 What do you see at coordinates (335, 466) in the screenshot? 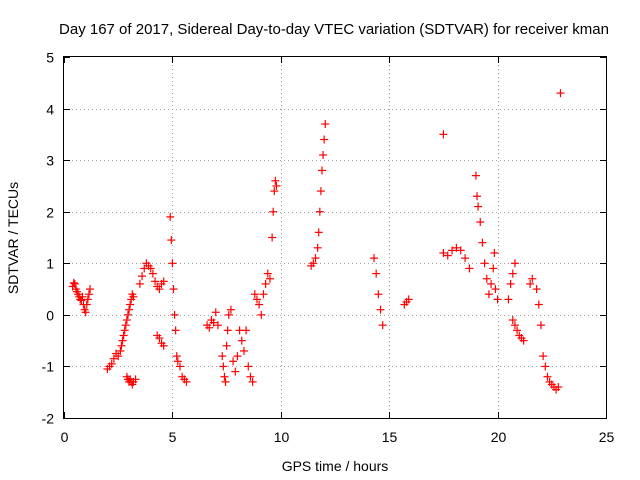
I see `x-axis-label: GPS time / hours` at bounding box center [335, 466].